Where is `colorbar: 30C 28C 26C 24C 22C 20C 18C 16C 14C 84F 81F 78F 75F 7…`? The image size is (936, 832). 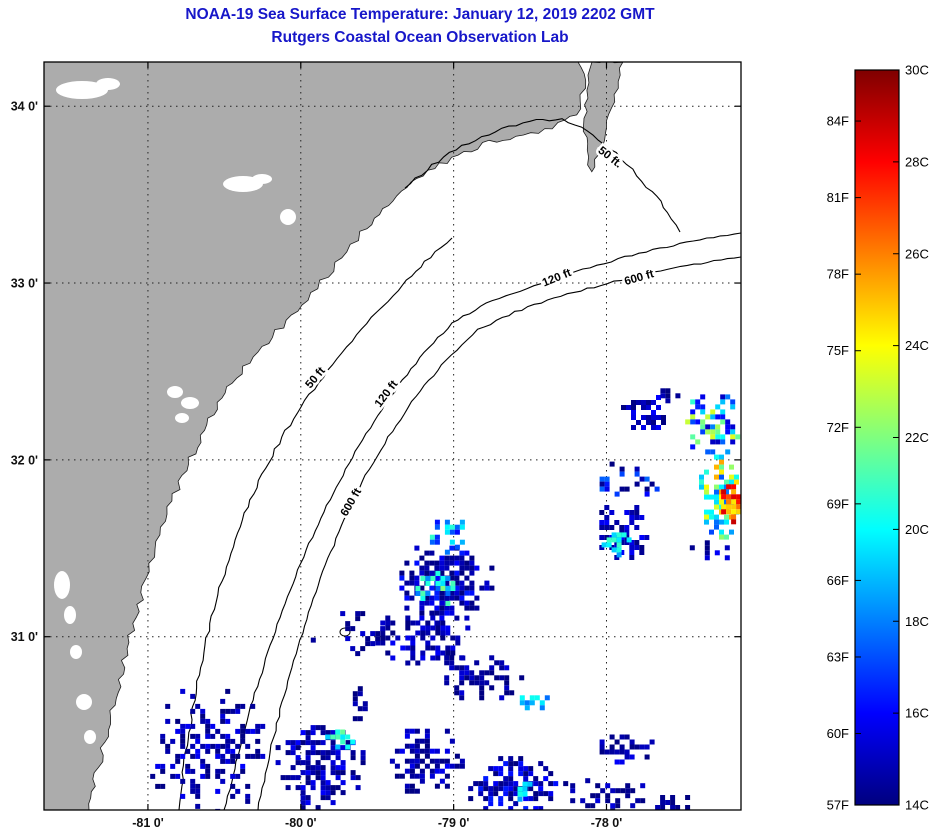
colorbar: 30C 28C 26C 24C 22C 20C 18C 16C 14C 84F 81F 78F 75F 7… is located at coordinates (878, 438).